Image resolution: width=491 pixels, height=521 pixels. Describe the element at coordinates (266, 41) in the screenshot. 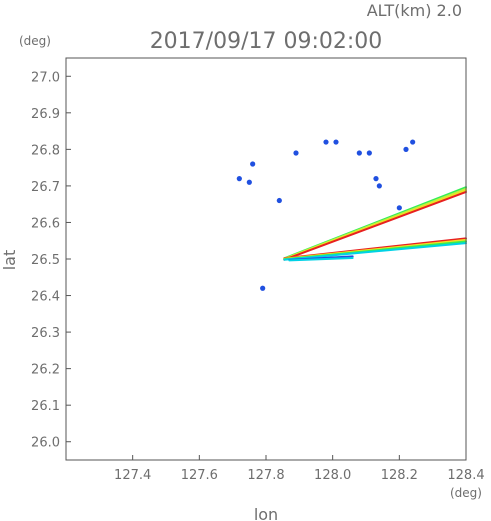

I see `chart-title: 2017/09/17 09:02:00` at that location.